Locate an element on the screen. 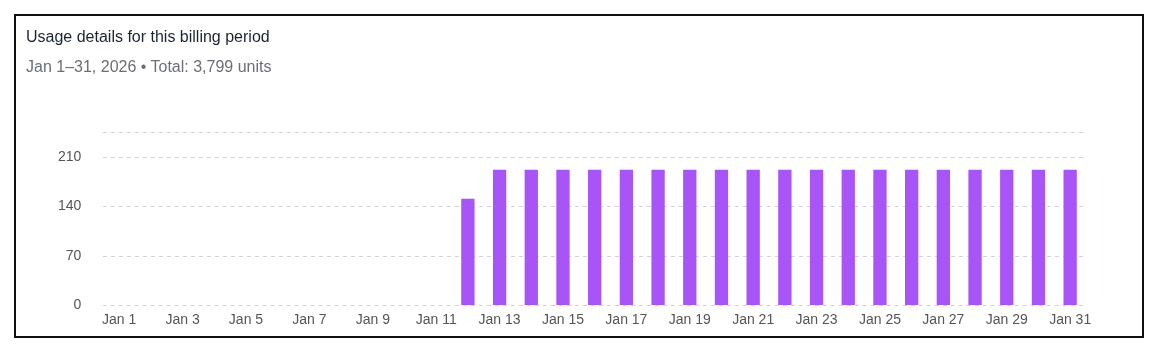  x-tick-label: Jan 13 is located at coordinates (499, 318).